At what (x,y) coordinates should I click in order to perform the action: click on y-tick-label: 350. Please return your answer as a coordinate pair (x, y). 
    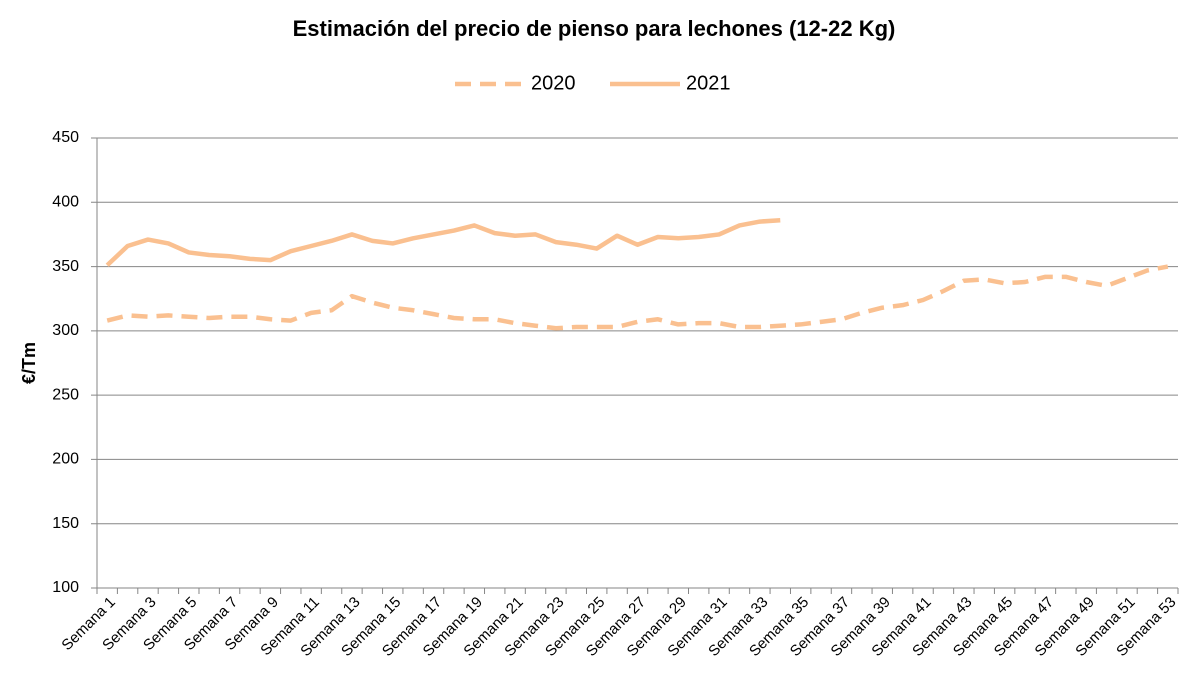
    Looking at the image, I should click on (65, 266).